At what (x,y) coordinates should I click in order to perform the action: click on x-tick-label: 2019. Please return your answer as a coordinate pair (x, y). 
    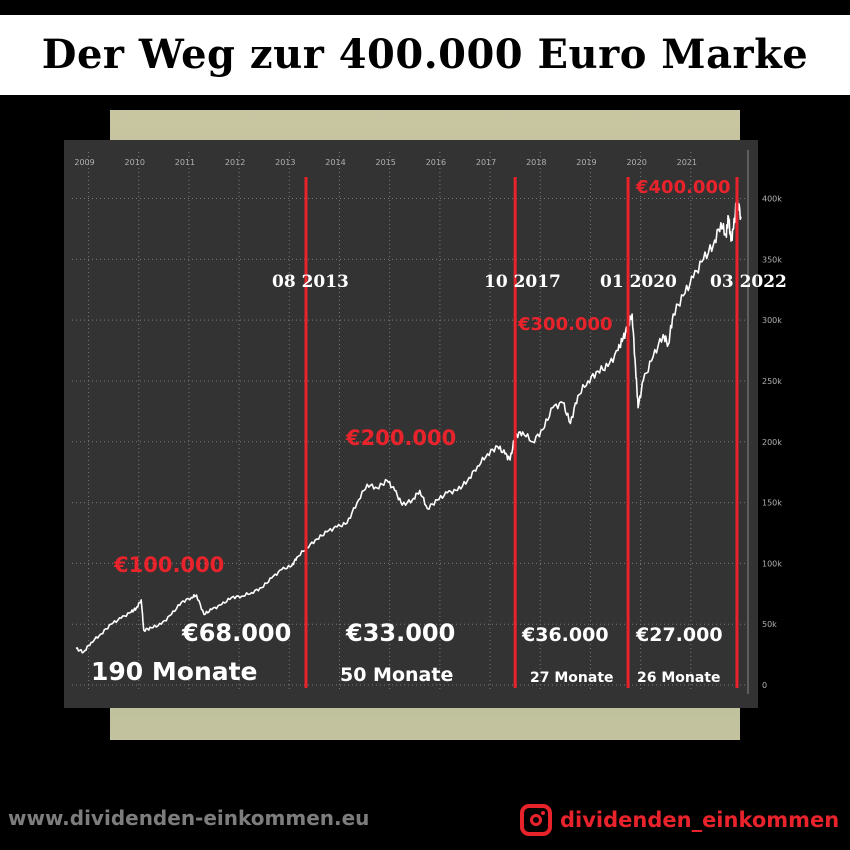
    Looking at the image, I should click on (586, 162).